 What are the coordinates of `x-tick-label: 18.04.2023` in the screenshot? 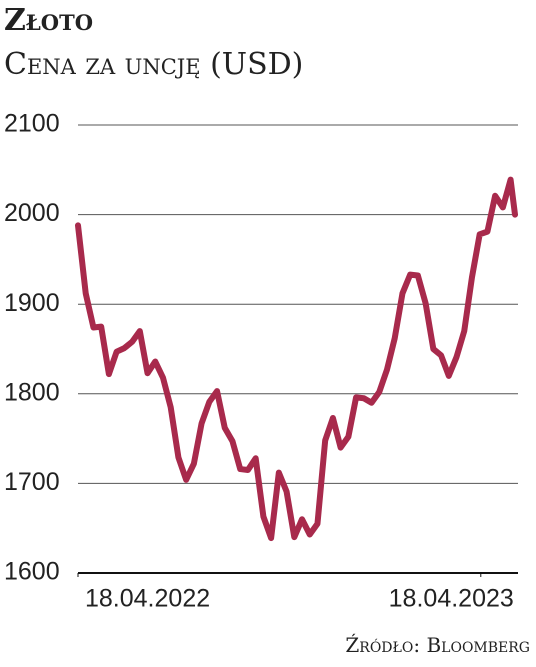 It's located at (451, 599).